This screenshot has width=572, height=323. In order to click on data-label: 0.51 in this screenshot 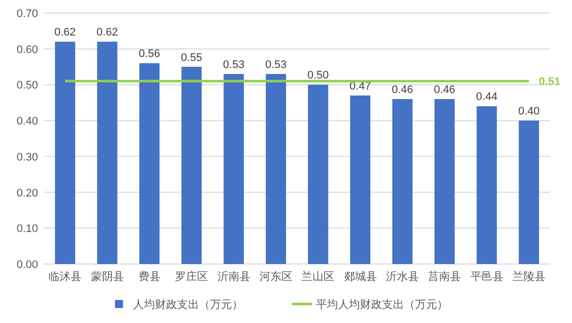, I will do `click(549, 82)`.